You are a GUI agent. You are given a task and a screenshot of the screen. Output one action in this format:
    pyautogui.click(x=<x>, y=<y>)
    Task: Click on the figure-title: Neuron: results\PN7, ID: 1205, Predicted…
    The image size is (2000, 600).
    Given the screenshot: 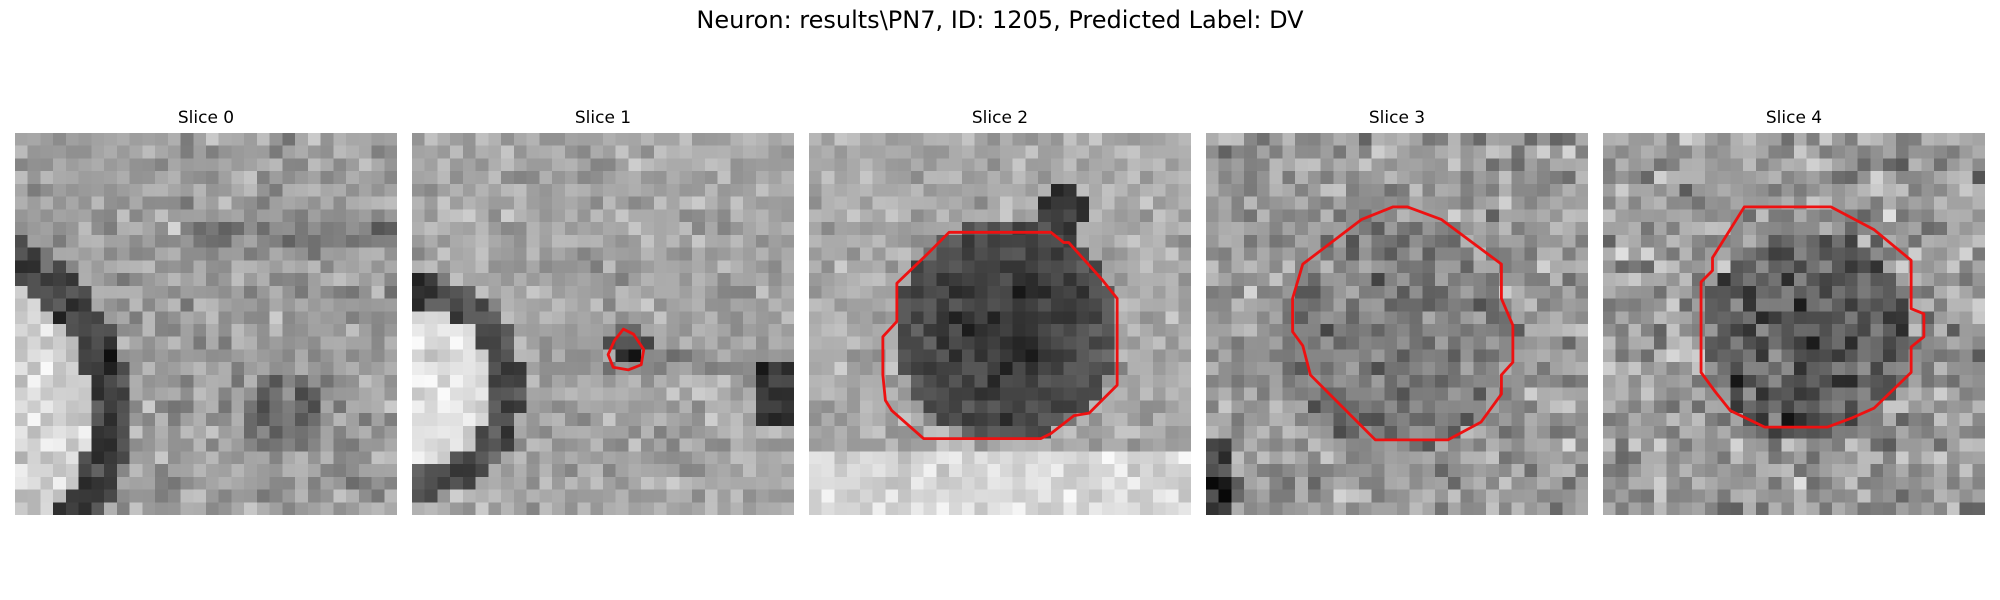 What is the action you would take?
    pyautogui.click(x=1000, y=20)
    